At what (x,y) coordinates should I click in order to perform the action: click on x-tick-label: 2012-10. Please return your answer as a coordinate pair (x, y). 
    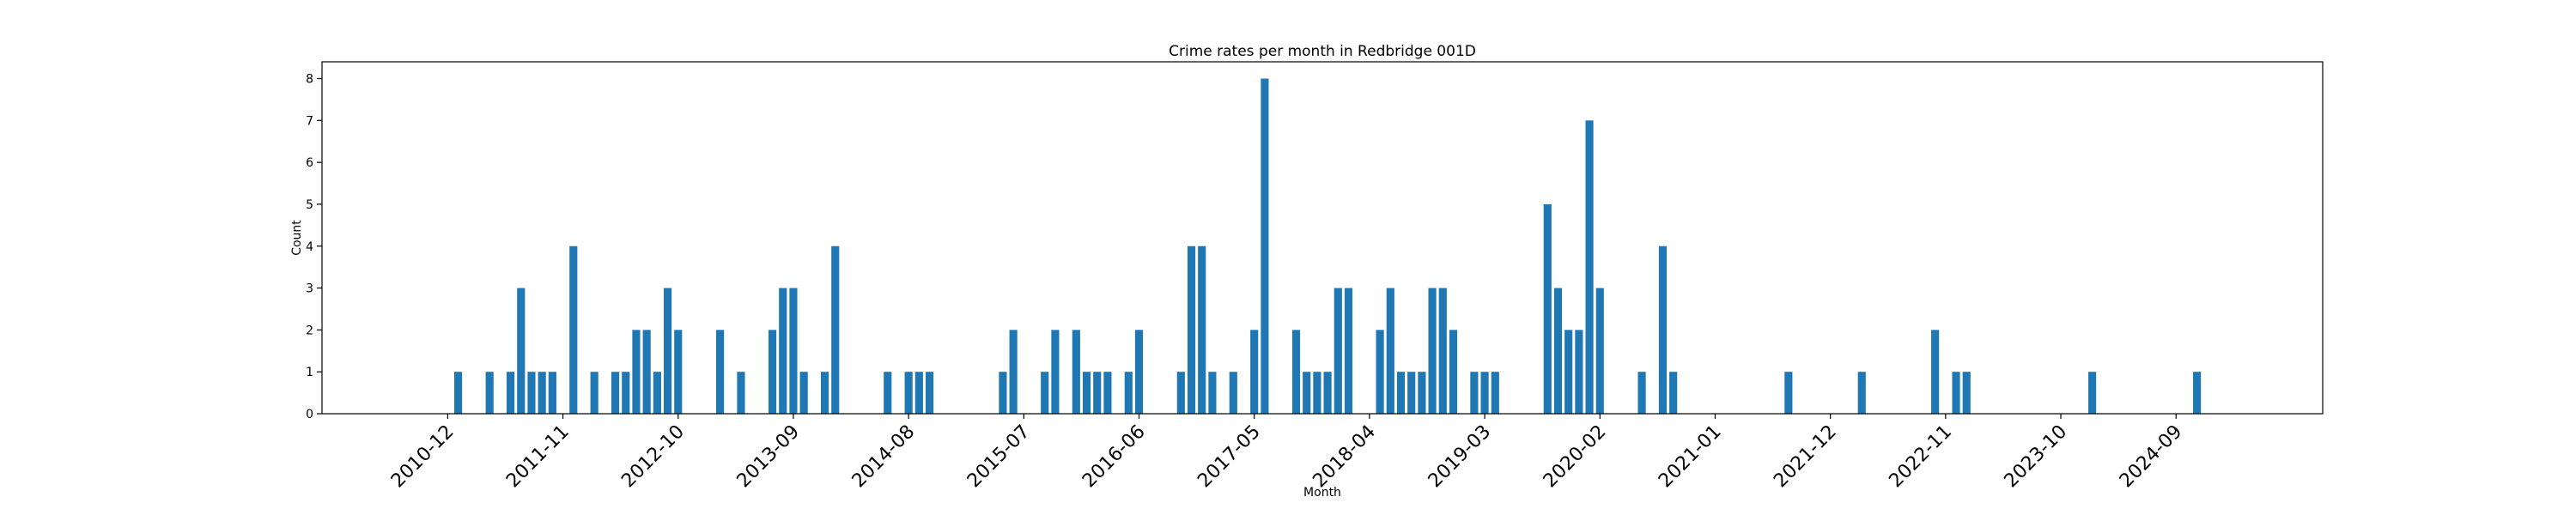
    Looking at the image, I should click on (653, 457).